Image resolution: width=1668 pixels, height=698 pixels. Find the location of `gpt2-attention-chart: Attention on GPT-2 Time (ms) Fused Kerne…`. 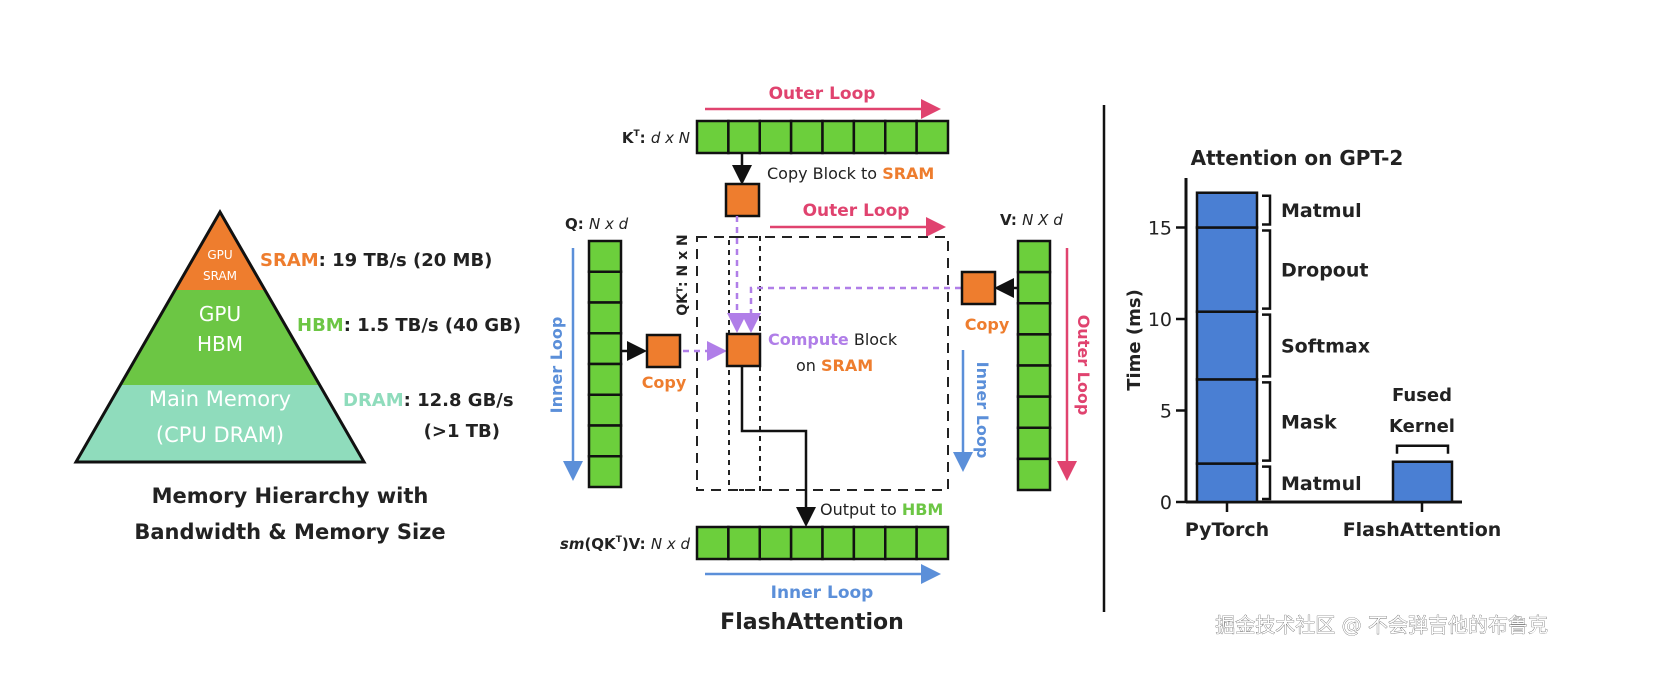

gpt2-attention-chart: Attention on GPT-2 Time (ms) Fused Kerne… is located at coordinates (1312, 343).